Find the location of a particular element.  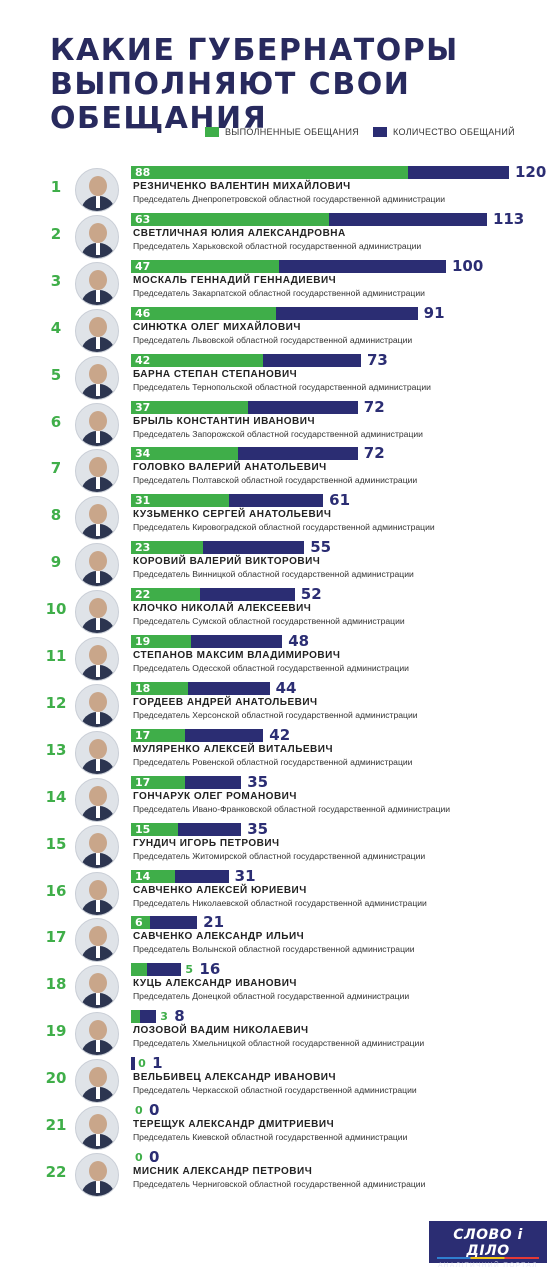

governor-name: ЛОЗОВОЙ ВАДИМ НИКОЛАЕВИЧ is located at coordinates (221, 1031).